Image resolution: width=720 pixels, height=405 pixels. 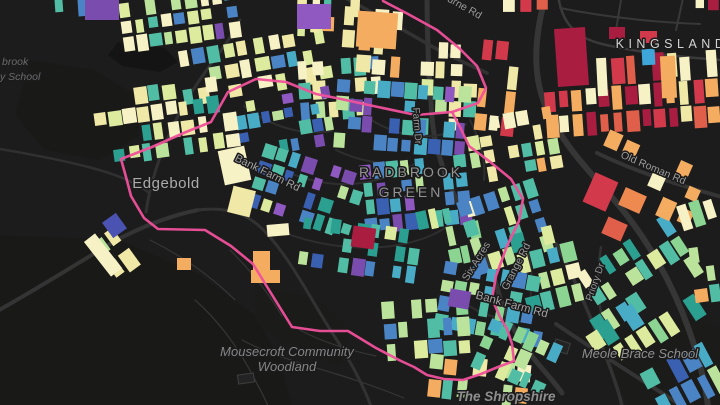 What do you see at coordinates (417, 126) in the screenshot?
I see `map-label-road-farm-dr: Farm Dr` at bounding box center [417, 126].